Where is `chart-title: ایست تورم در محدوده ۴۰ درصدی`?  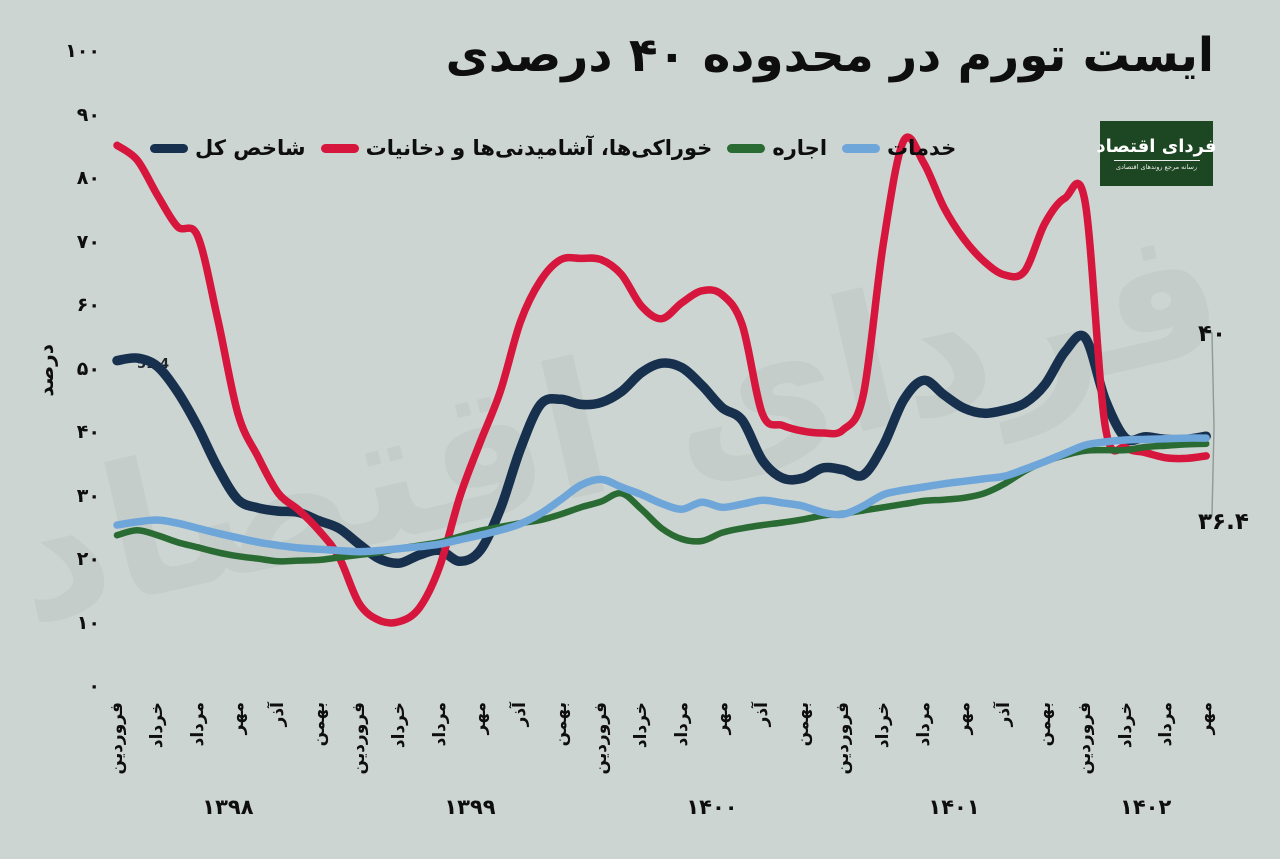 chart-title: ایست تورم در محدوده ۴۰ درصدی is located at coordinates (830, 55).